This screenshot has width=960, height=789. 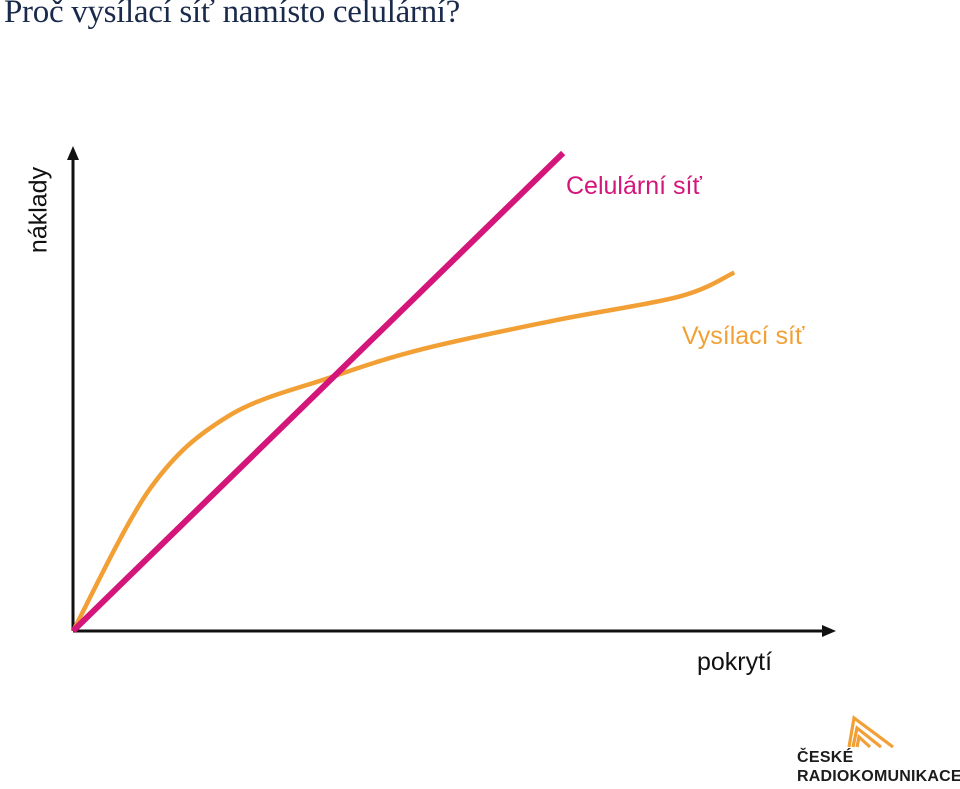 What do you see at coordinates (73, 153) in the screenshot?
I see `y-axis-arrow` at bounding box center [73, 153].